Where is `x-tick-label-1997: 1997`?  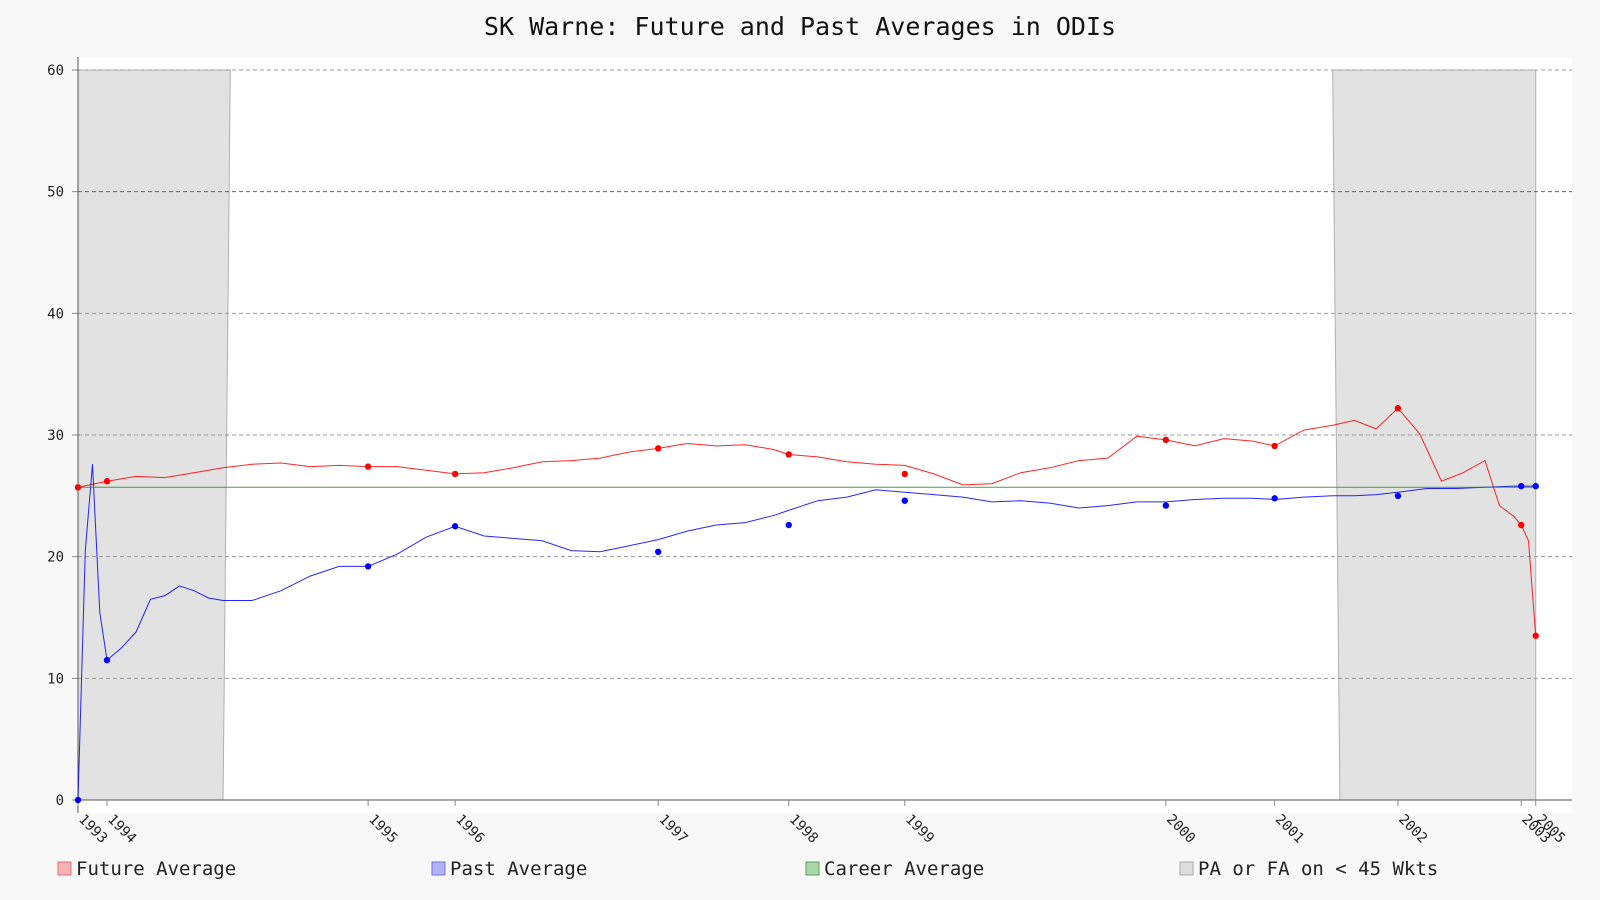
x-tick-label-1997: 1997 is located at coordinates (672, 829).